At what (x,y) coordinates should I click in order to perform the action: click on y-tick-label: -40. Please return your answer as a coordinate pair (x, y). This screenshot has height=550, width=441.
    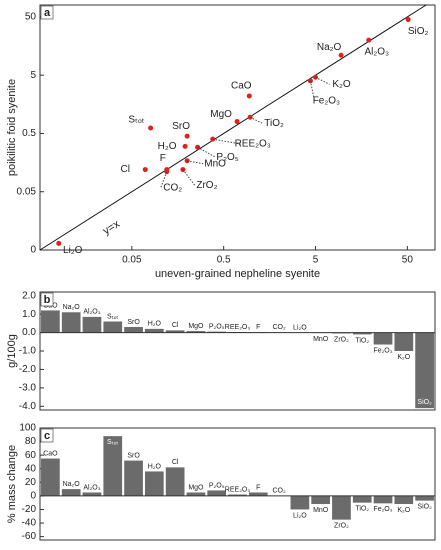
    Looking at the image, I should click on (29, 523).